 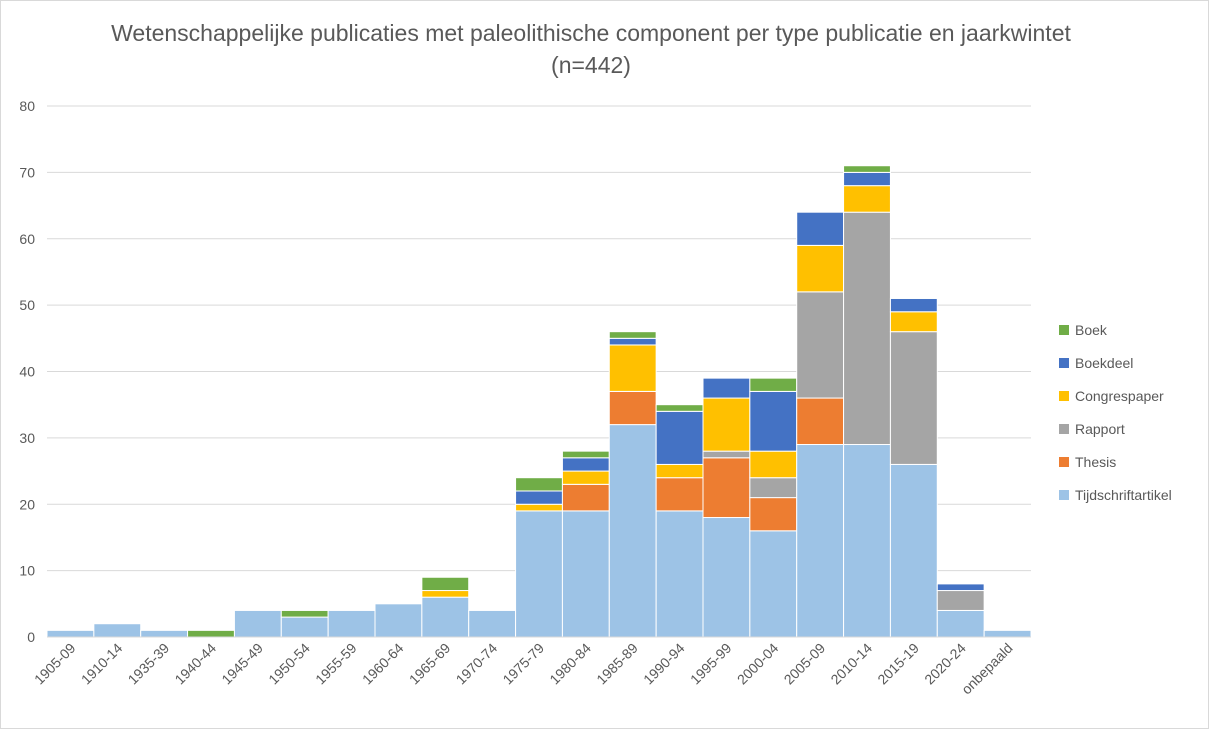 What do you see at coordinates (430, 664) in the screenshot?
I see `x-tick-label: 1965-69` at bounding box center [430, 664].